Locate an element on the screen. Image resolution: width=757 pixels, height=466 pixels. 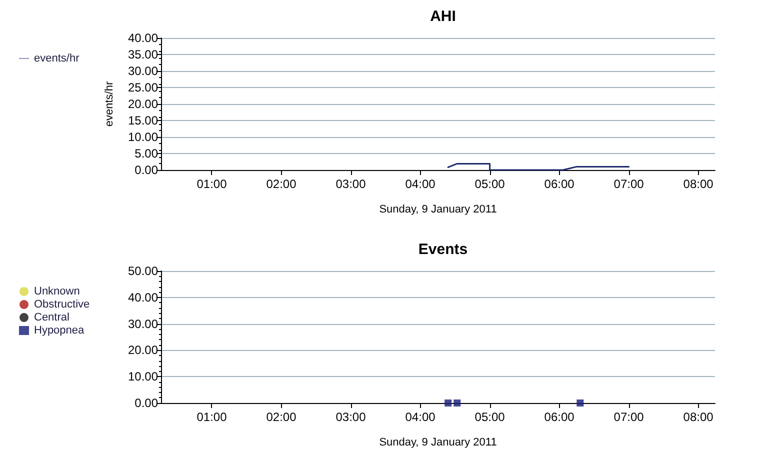
legend-label: Hypopnea is located at coordinates (60, 330).